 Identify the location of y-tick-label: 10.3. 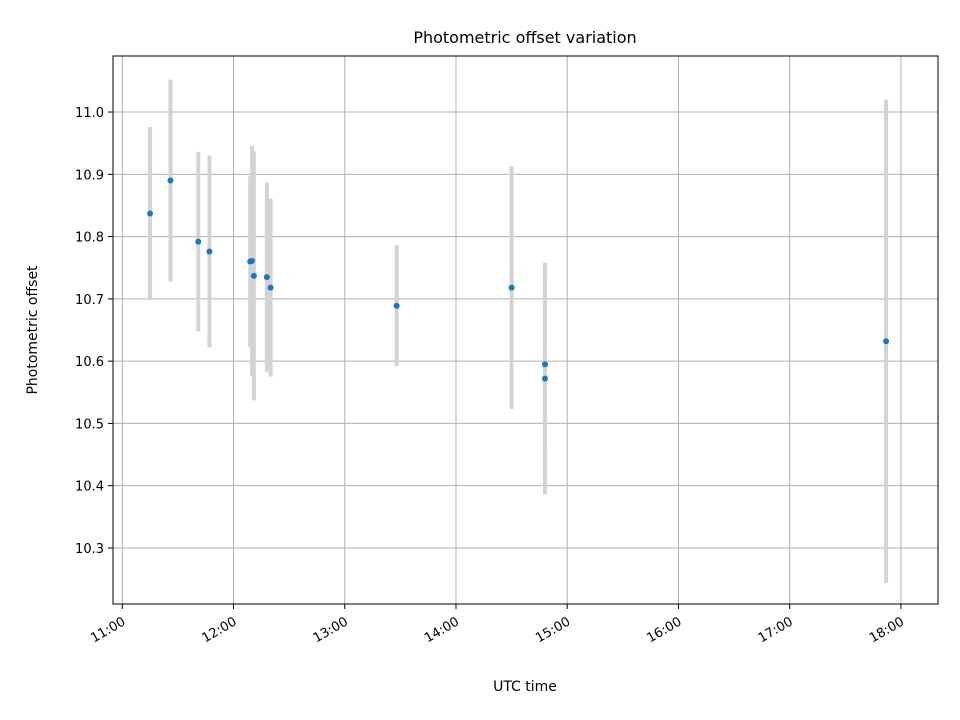
(89, 549).